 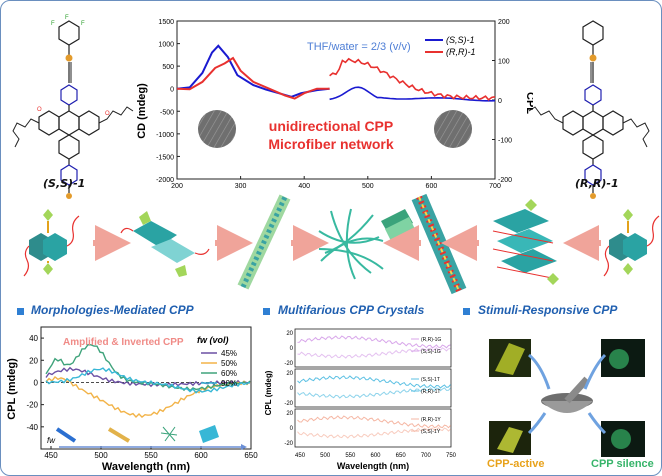 I want to click on tick-label: 100, so click(x=504, y=62).